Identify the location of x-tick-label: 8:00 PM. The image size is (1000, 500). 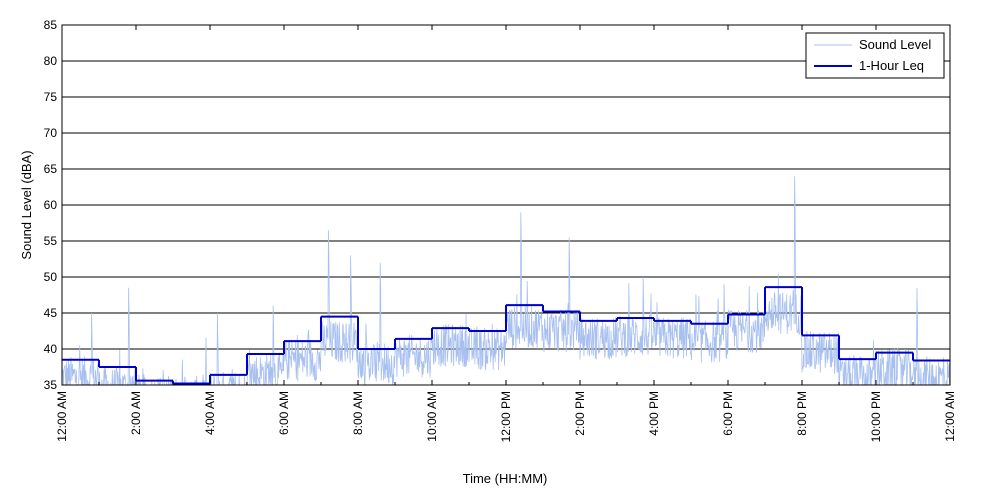
(802, 413).